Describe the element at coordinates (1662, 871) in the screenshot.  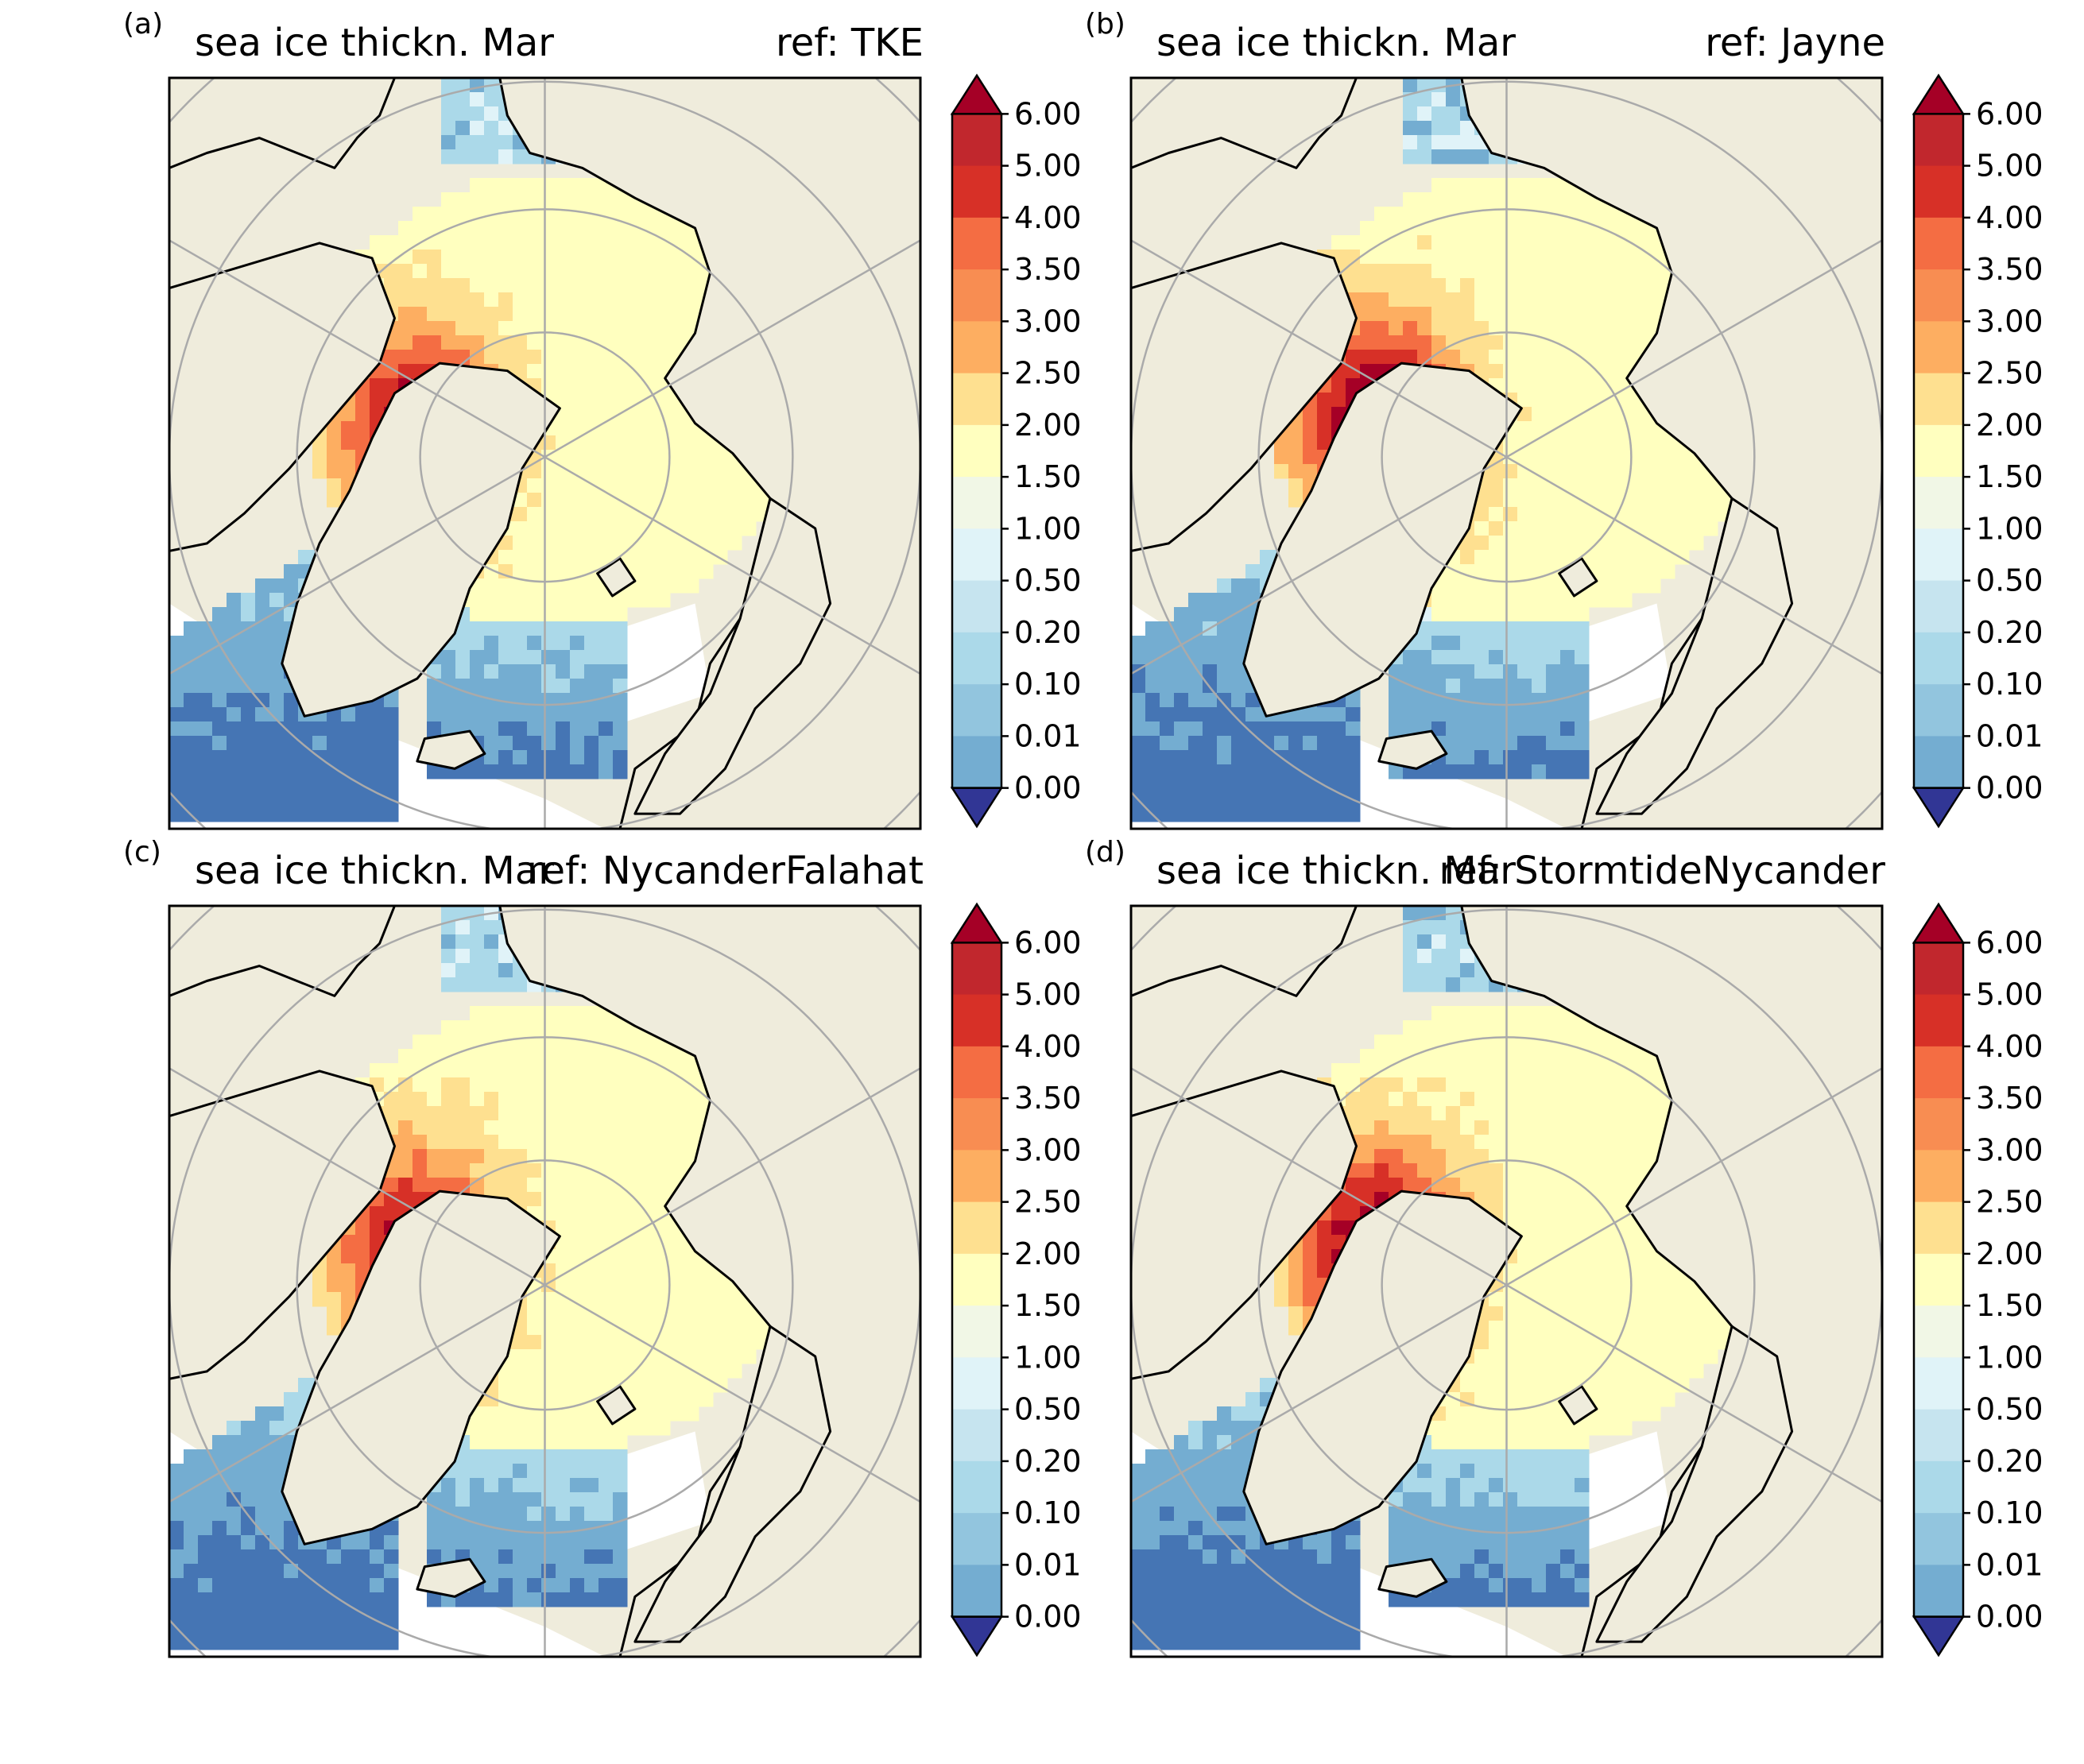
I see `panel-title-right: ref: StormtideNycander` at that location.